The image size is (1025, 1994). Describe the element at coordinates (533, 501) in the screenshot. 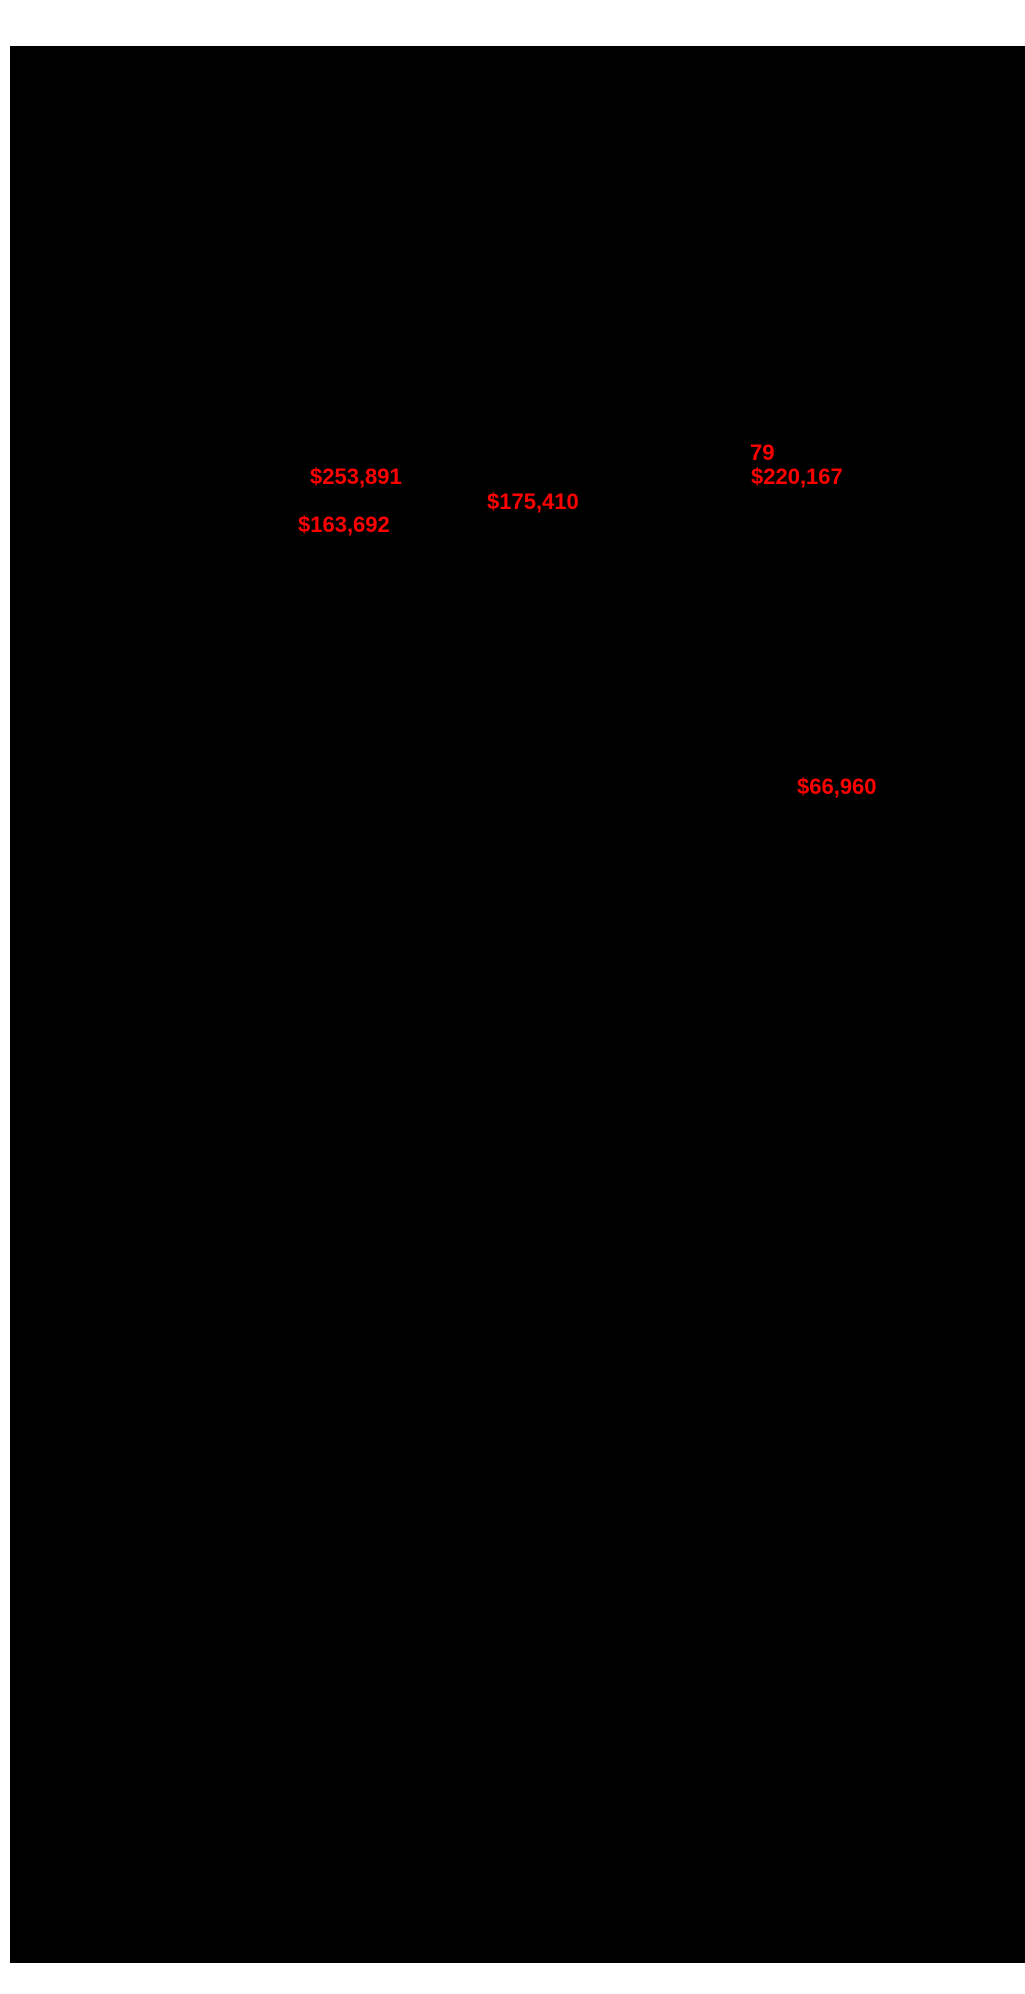

I see `chart-data-label-price: $175,410` at that location.